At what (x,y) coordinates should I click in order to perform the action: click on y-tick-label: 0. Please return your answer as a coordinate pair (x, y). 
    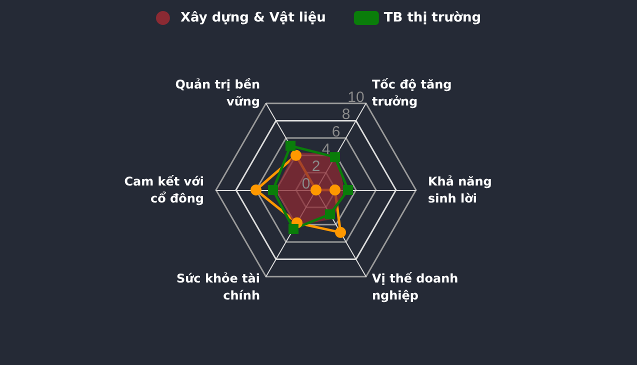
    Looking at the image, I should click on (306, 184).